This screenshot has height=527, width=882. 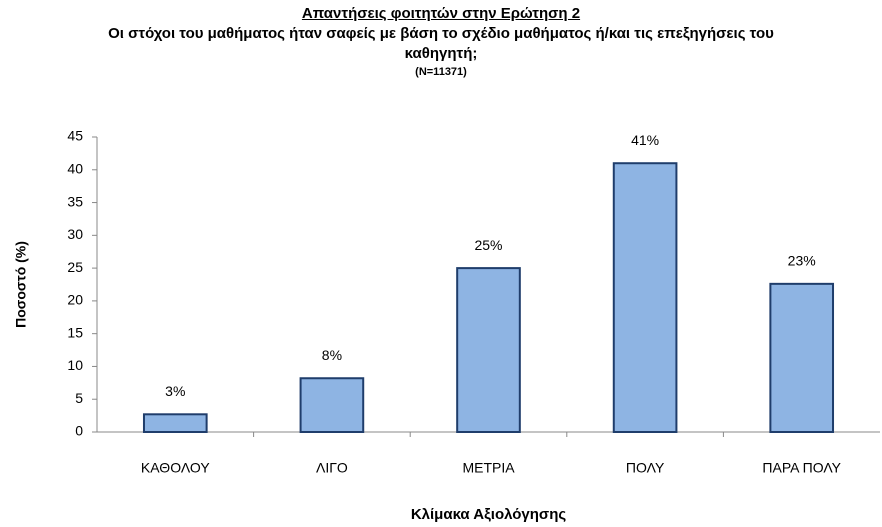 I want to click on chart-title: Απαντήσεις φοιτητών στην Ερώτηση 2, so click(x=441, y=13).